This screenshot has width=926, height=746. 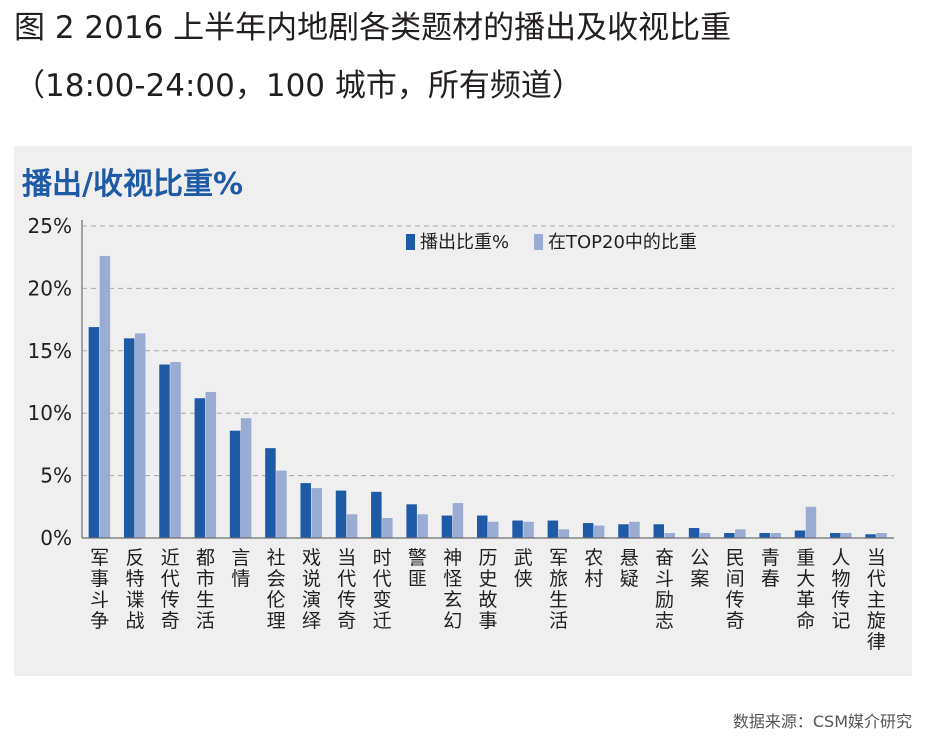 What do you see at coordinates (50, 288) in the screenshot?
I see `y-tick-label: 20%` at bounding box center [50, 288].